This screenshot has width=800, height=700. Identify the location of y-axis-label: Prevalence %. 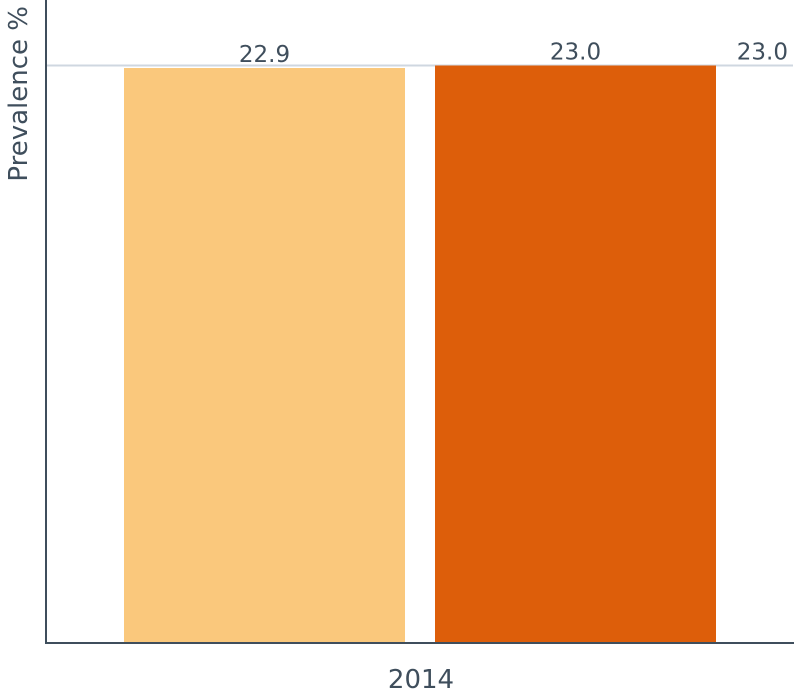
(19, 94).